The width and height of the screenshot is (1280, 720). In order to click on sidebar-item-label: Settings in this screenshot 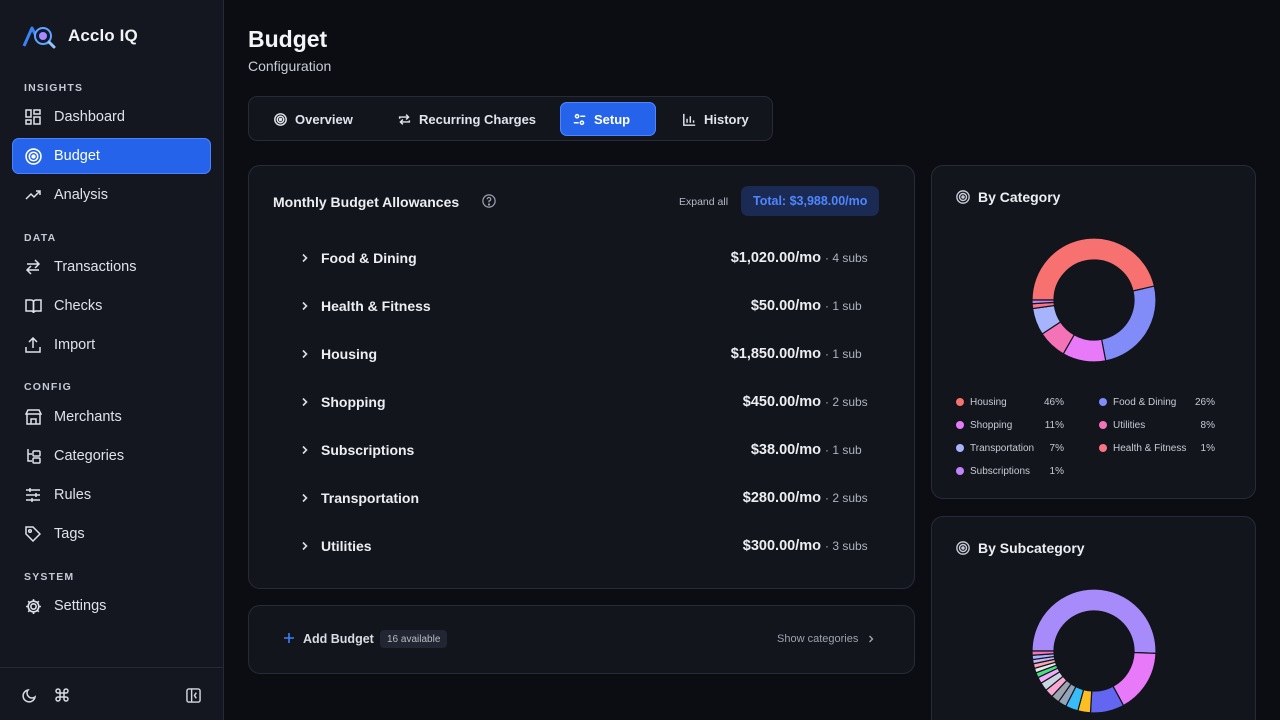, I will do `click(80, 606)`.